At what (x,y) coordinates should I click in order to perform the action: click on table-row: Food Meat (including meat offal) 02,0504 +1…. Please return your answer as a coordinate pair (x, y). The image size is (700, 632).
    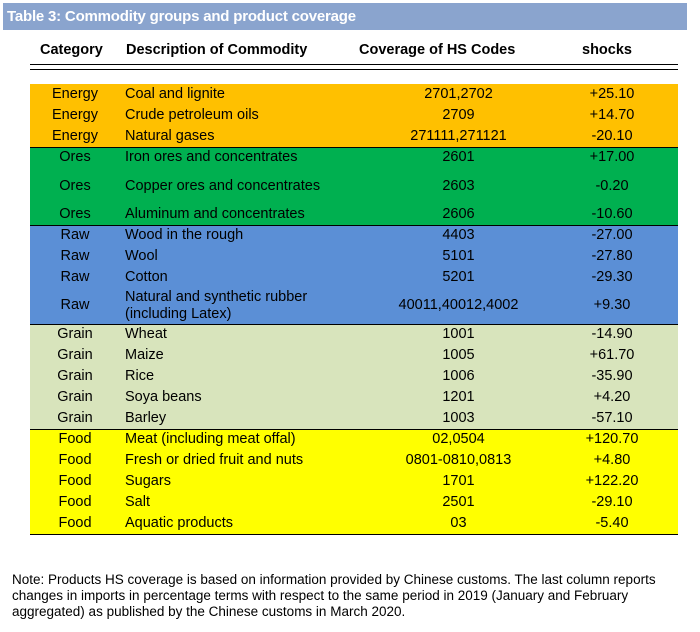
    Looking at the image, I should click on (354, 439).